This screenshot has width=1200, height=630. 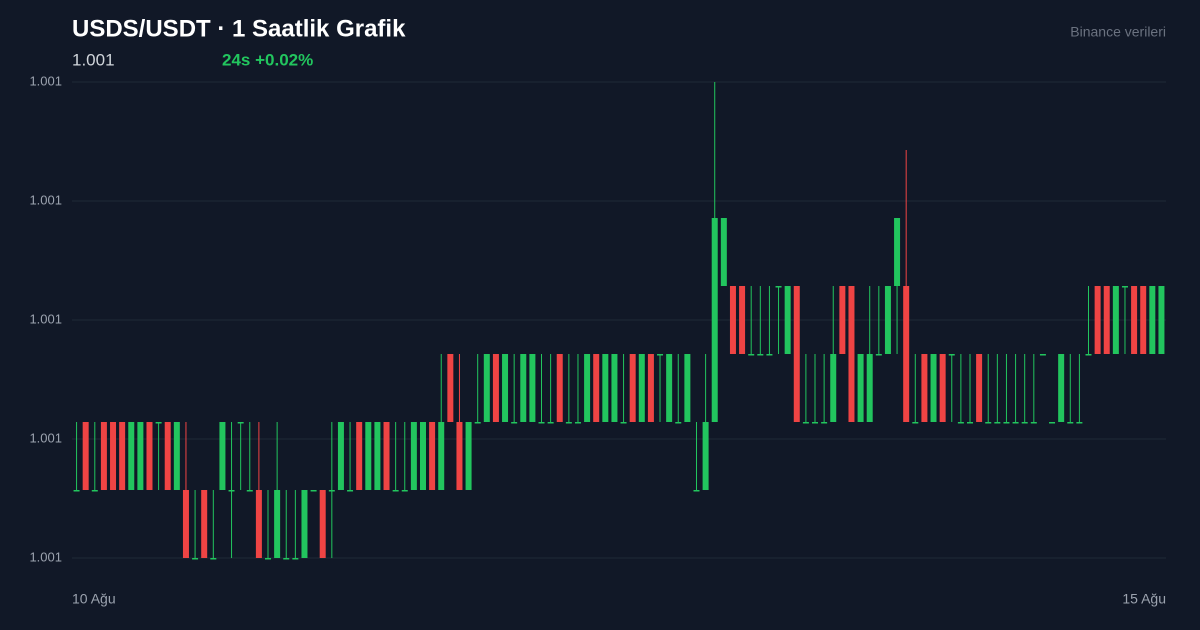 What do you see at coordinates (267, 59) in the screenshot?
I see `price-change: 24s +0.02%` at bounding box center [267, 59].